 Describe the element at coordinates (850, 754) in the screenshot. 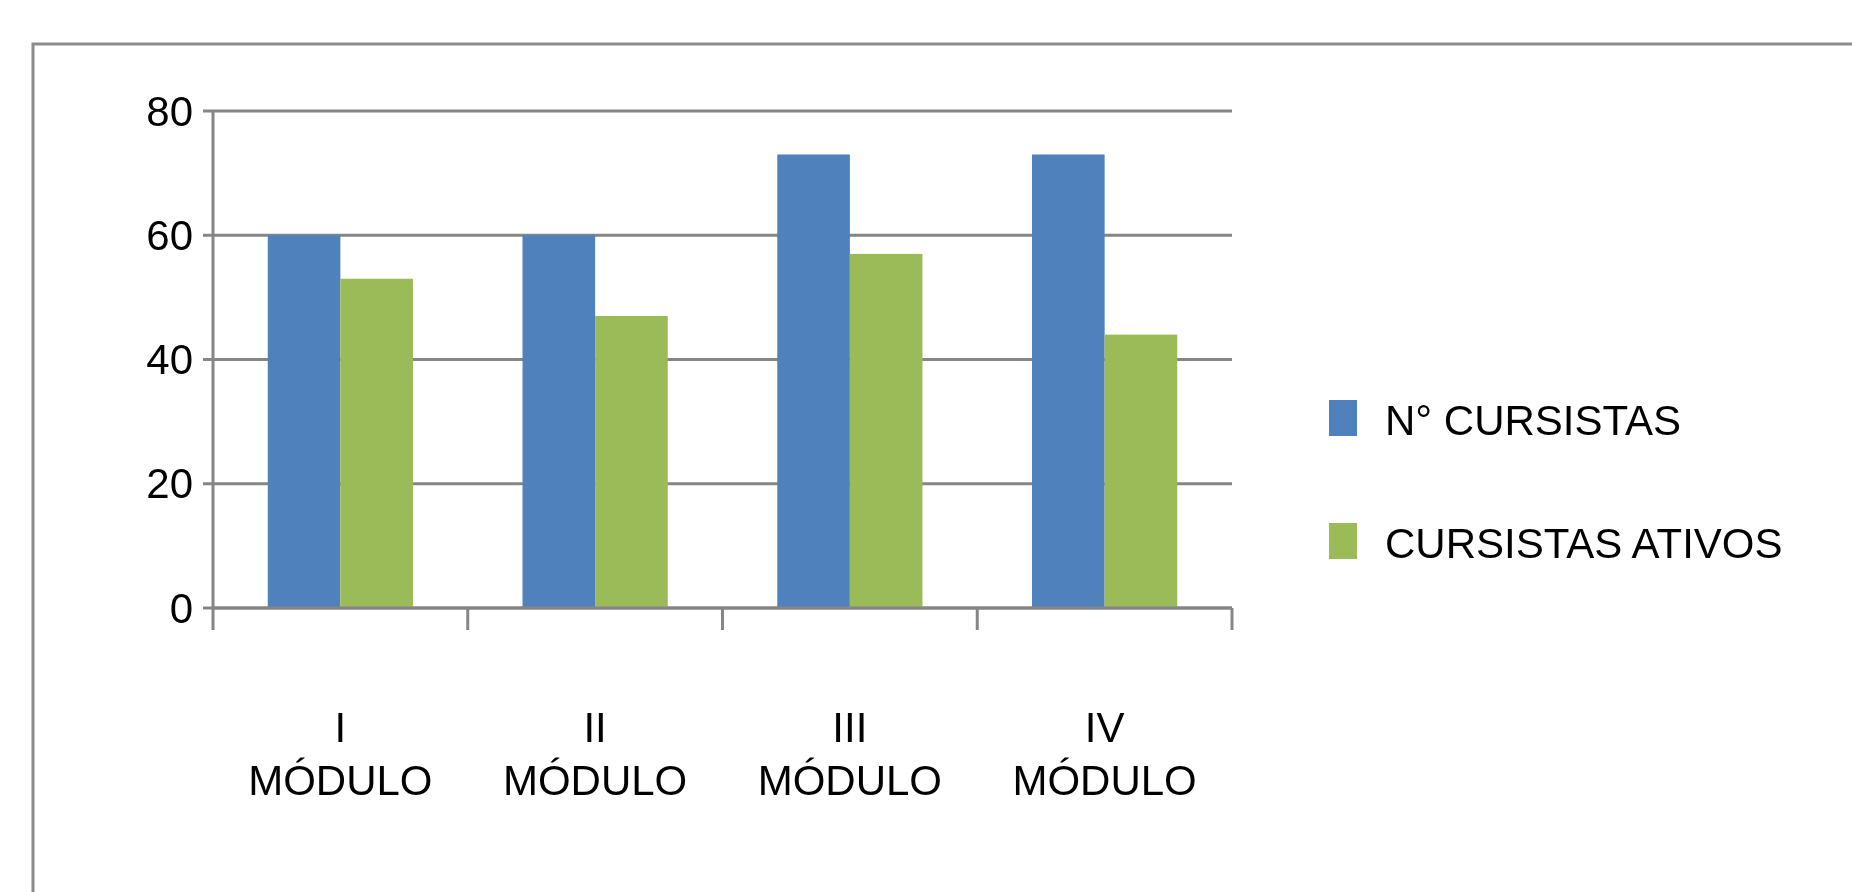

I see `x-tick-label: III MÓDULO` at that location.